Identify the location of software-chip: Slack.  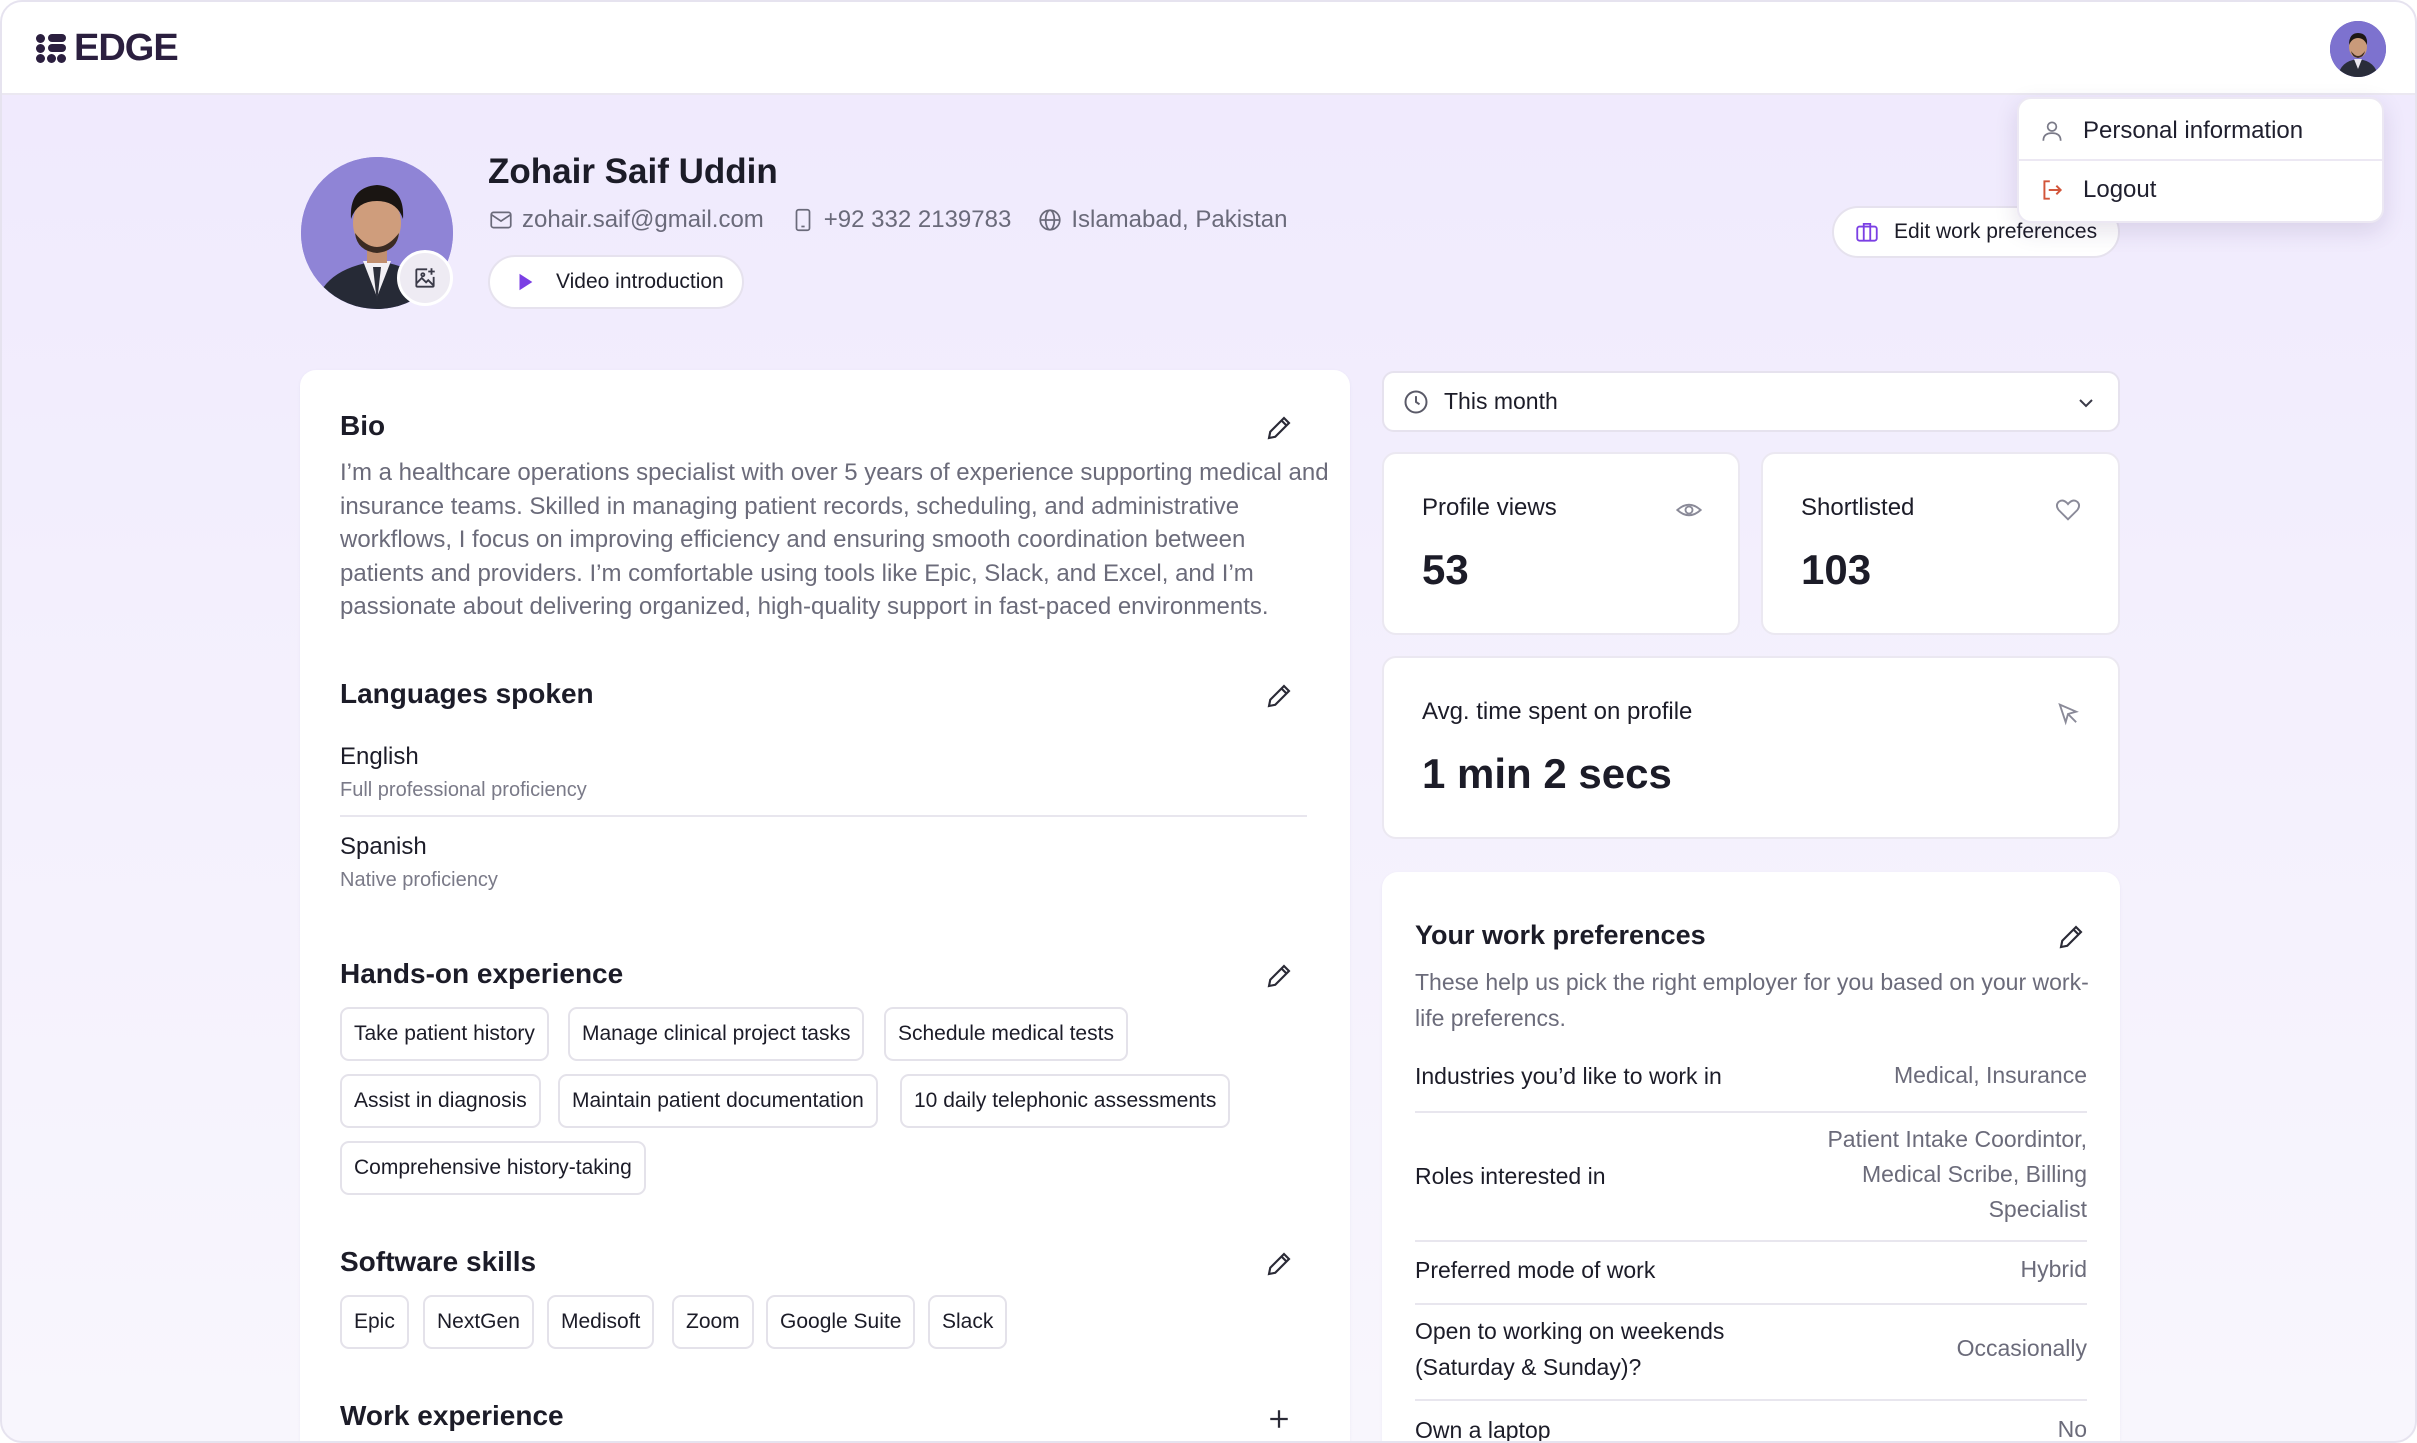
(968, 1322).